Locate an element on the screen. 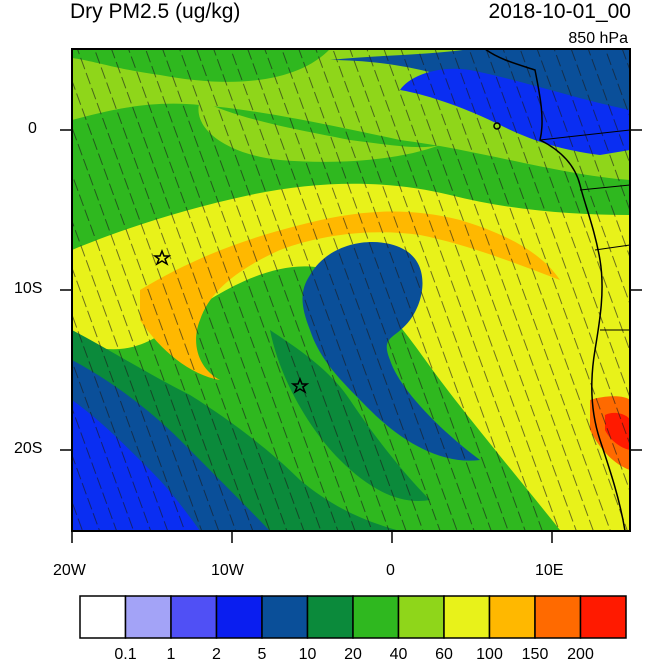  colorbar-label: 10 is located at coordinates (307, 654).